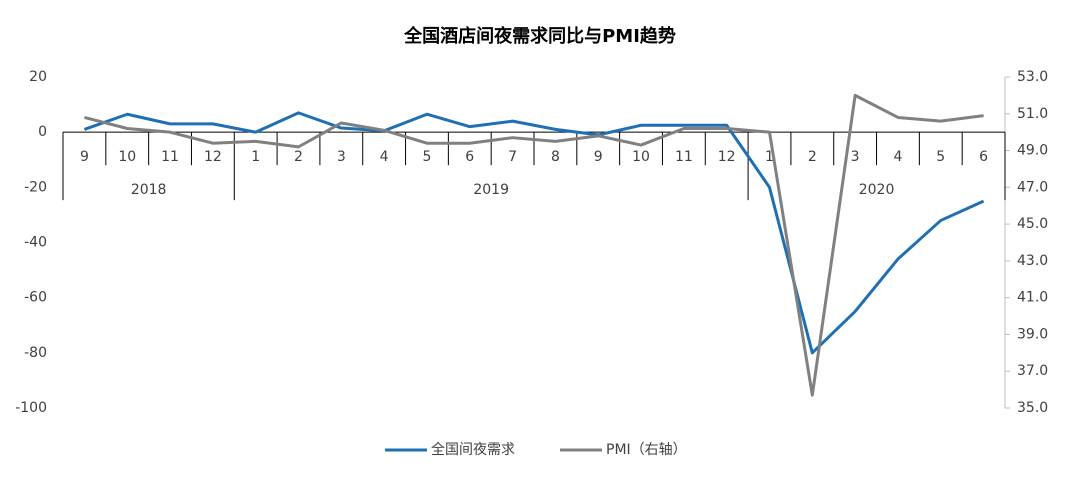 This screenshot has width=1080, height=479. I want to click on y2-tick-label: 35.0, so click(1032, 408).